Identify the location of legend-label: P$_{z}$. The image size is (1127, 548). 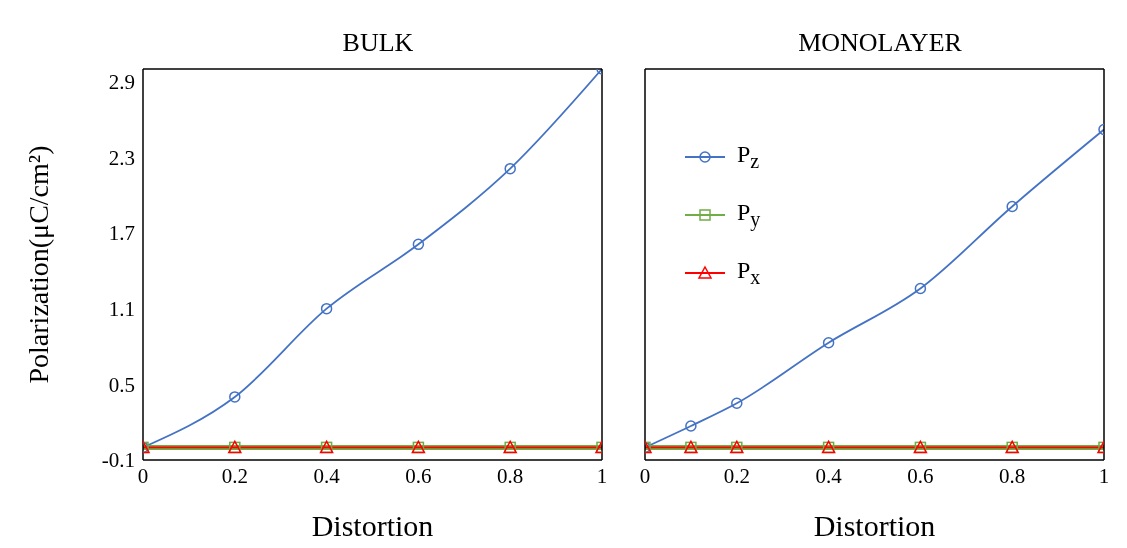
(748, 157).